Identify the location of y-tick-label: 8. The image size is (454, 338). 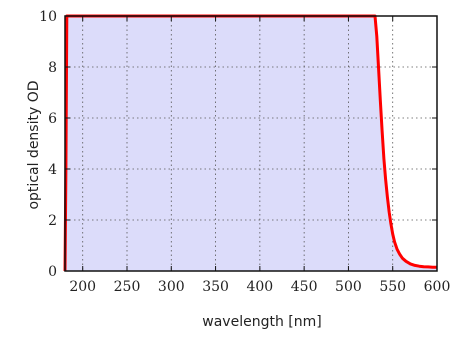
(52, 68).